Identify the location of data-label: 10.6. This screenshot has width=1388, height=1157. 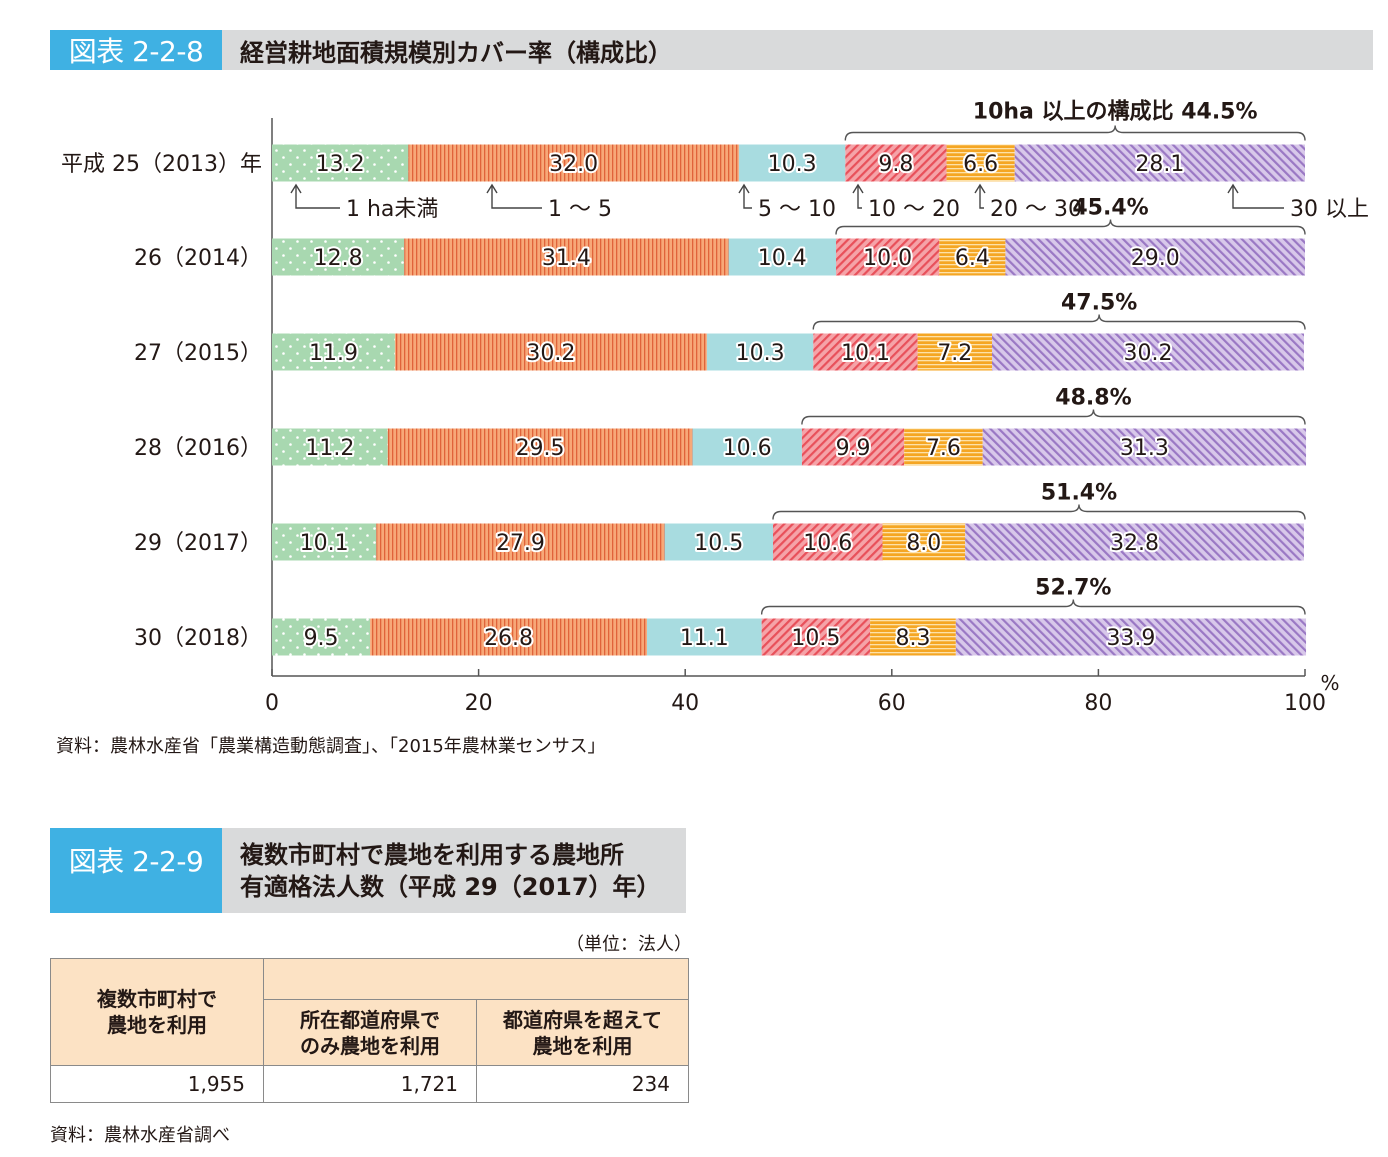
(747, 448).